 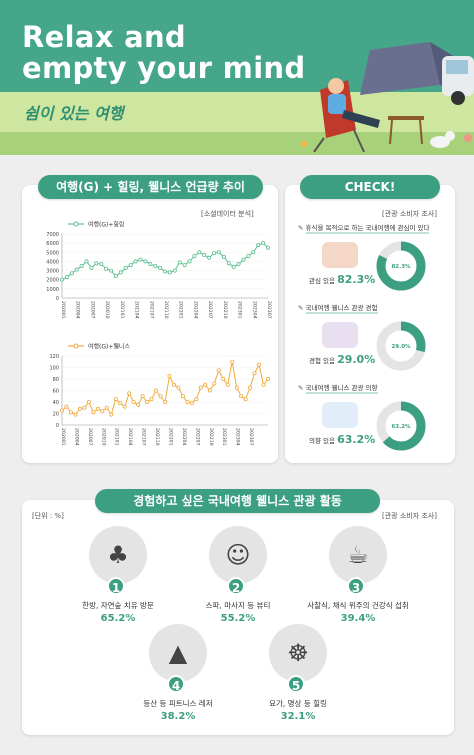 I want to click on meditation-icon: ☸, so click(x=298, y=653).